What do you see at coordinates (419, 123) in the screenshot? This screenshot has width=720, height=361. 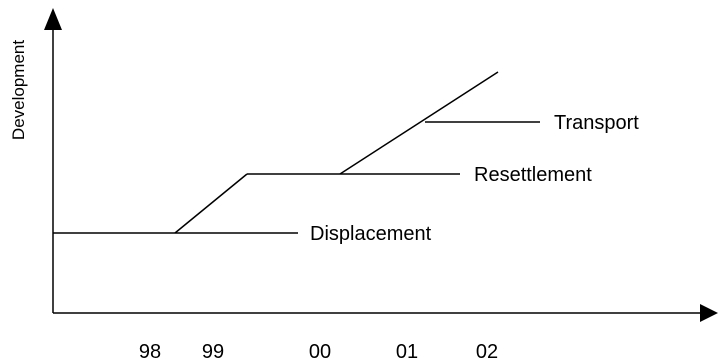 I see `rise-to-transport` at bounding box center [419, 123].